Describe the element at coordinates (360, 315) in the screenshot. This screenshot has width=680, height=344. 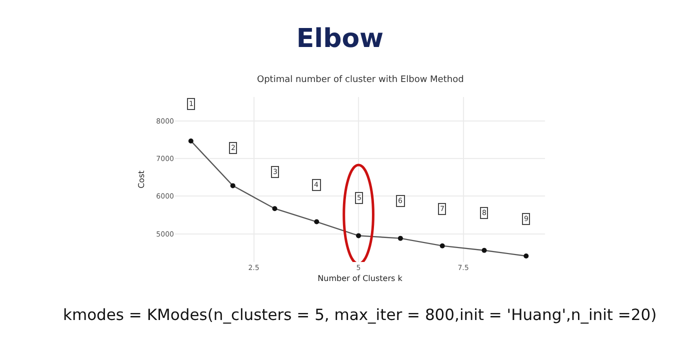
I see `text: kmodes = KModes(n_clusters = 5, max_iter = 800,init = 'Huang',n_init =20)` at that location.